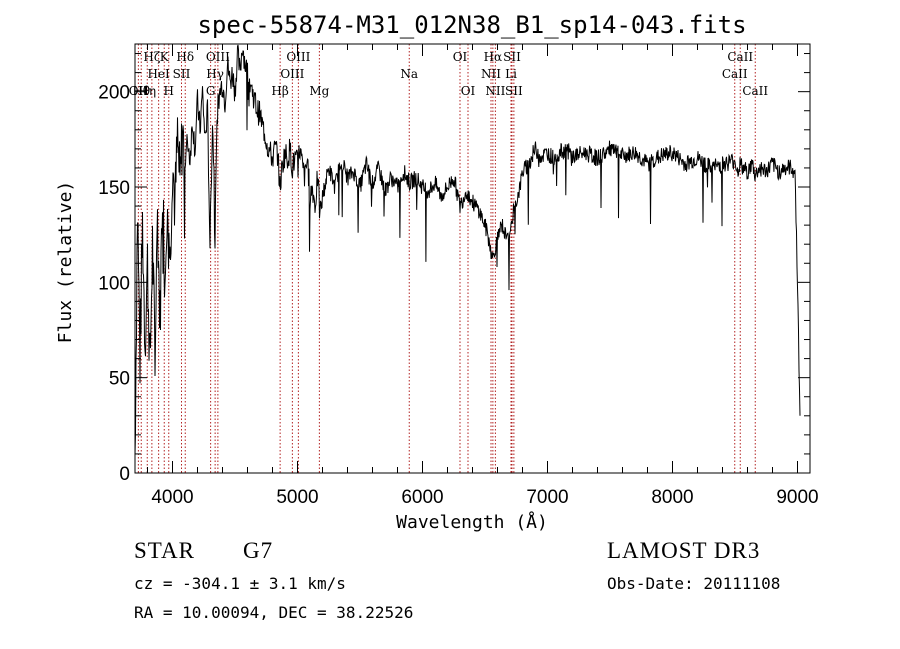 The width and height of the screenshot is (900, 649). Describe the element at coordinates (672, 497) in the screenshot. I see `x-tick-label-4: 8000` at that location.